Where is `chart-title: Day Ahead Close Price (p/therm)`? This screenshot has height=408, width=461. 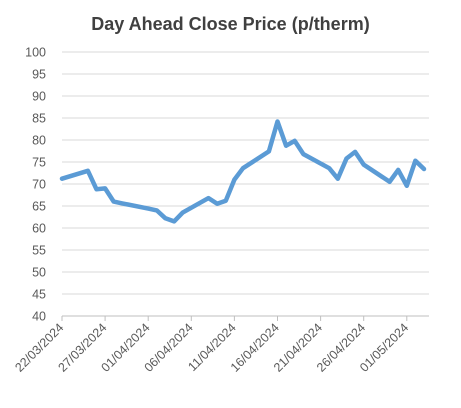
chart-title: Day Ahead Close Price (p/therm) is located at coordinates (230, 24).